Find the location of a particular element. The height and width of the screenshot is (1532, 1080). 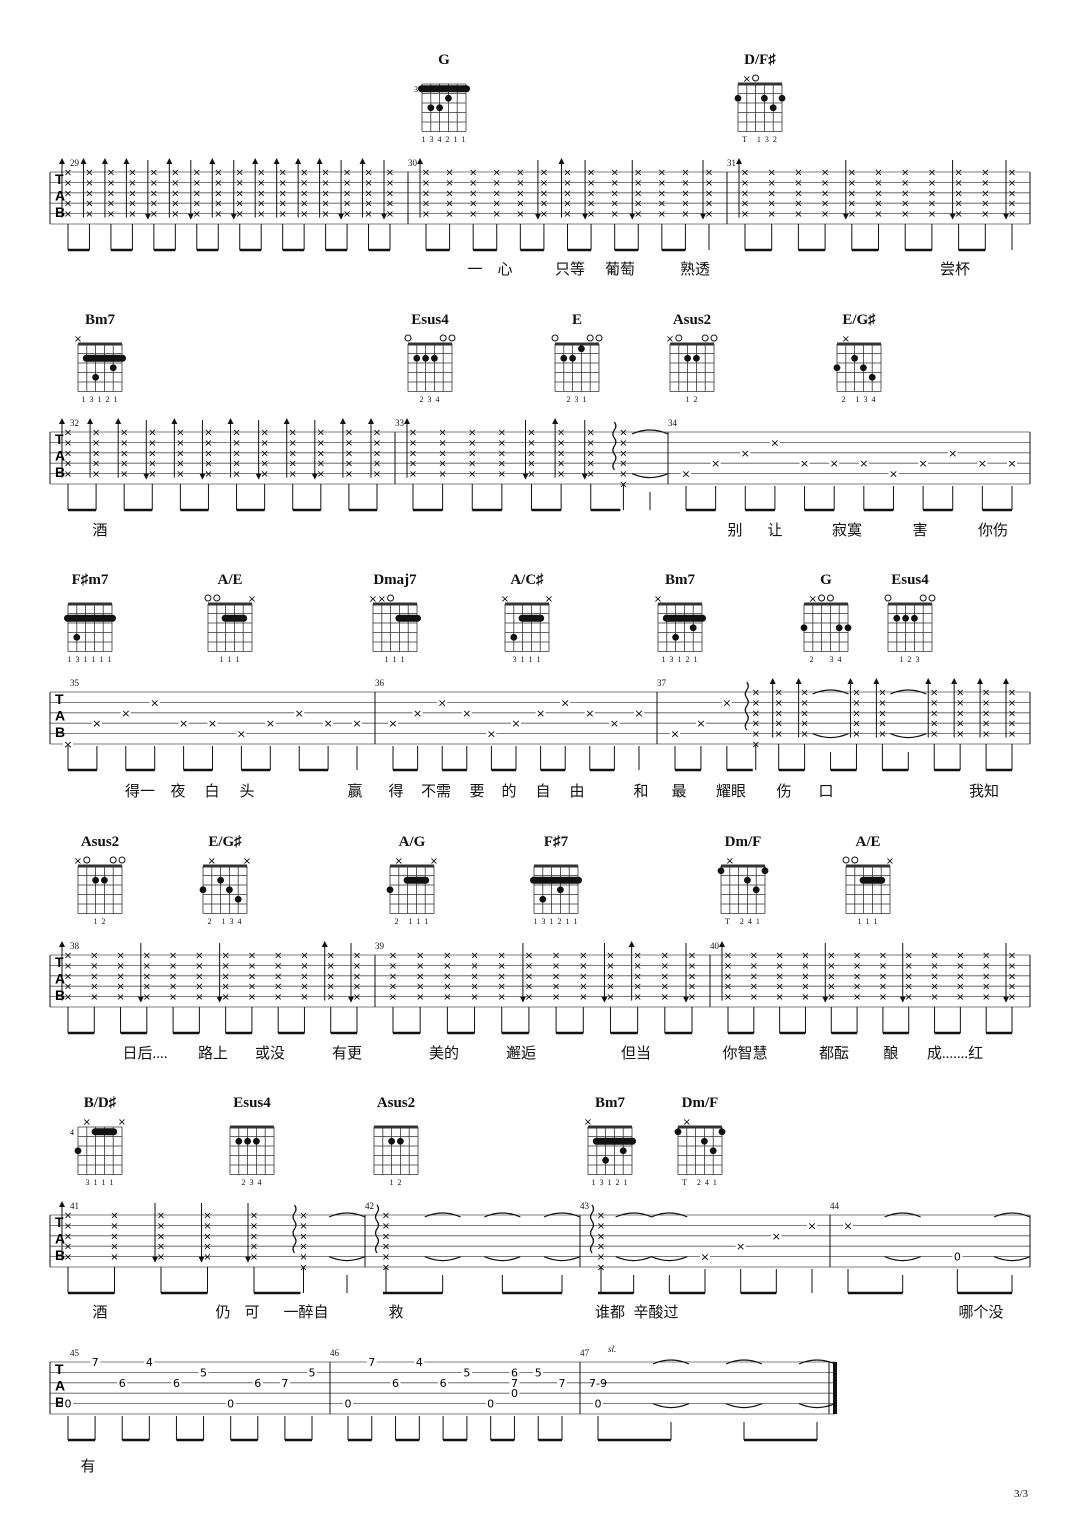

lyric: 耀眼 is located at coordinates (731, 792).